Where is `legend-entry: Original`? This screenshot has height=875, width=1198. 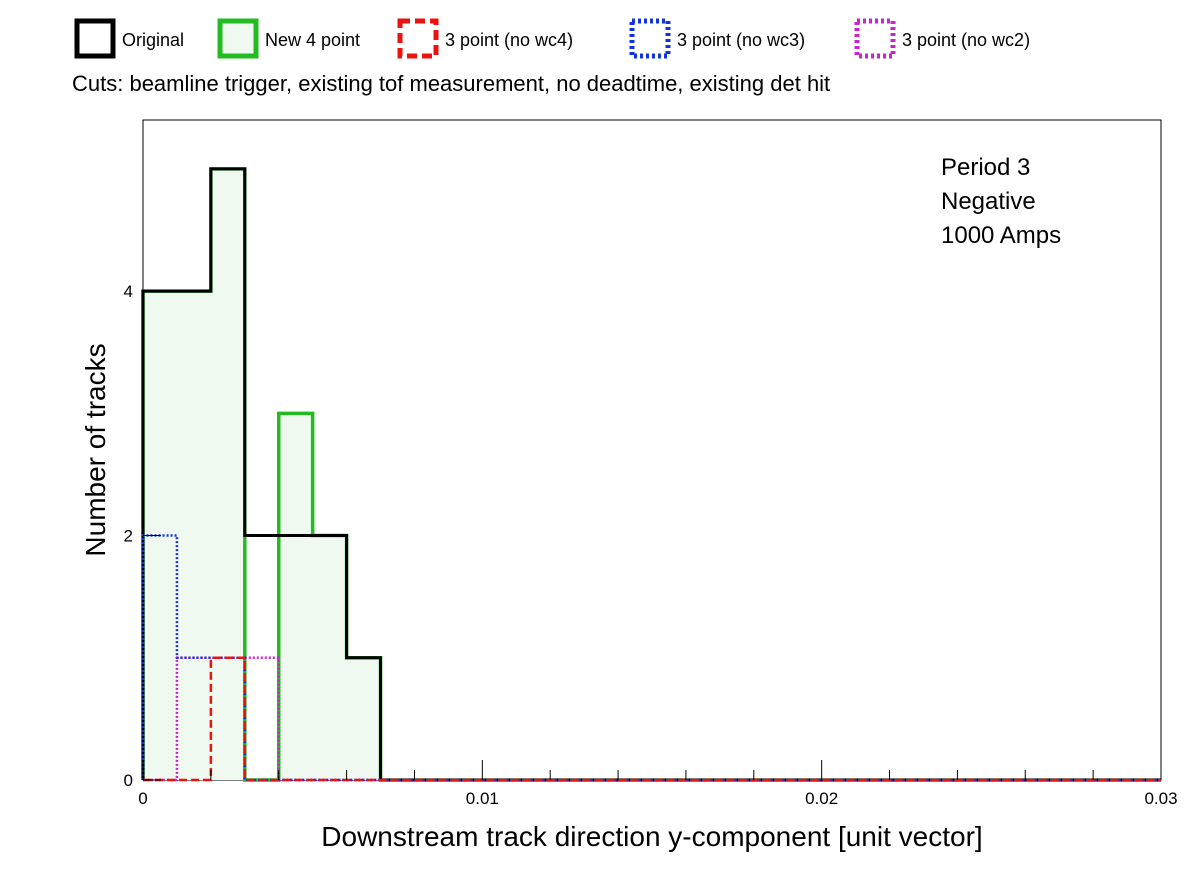
legend-entry: Original is located at coordinates (129, 38).